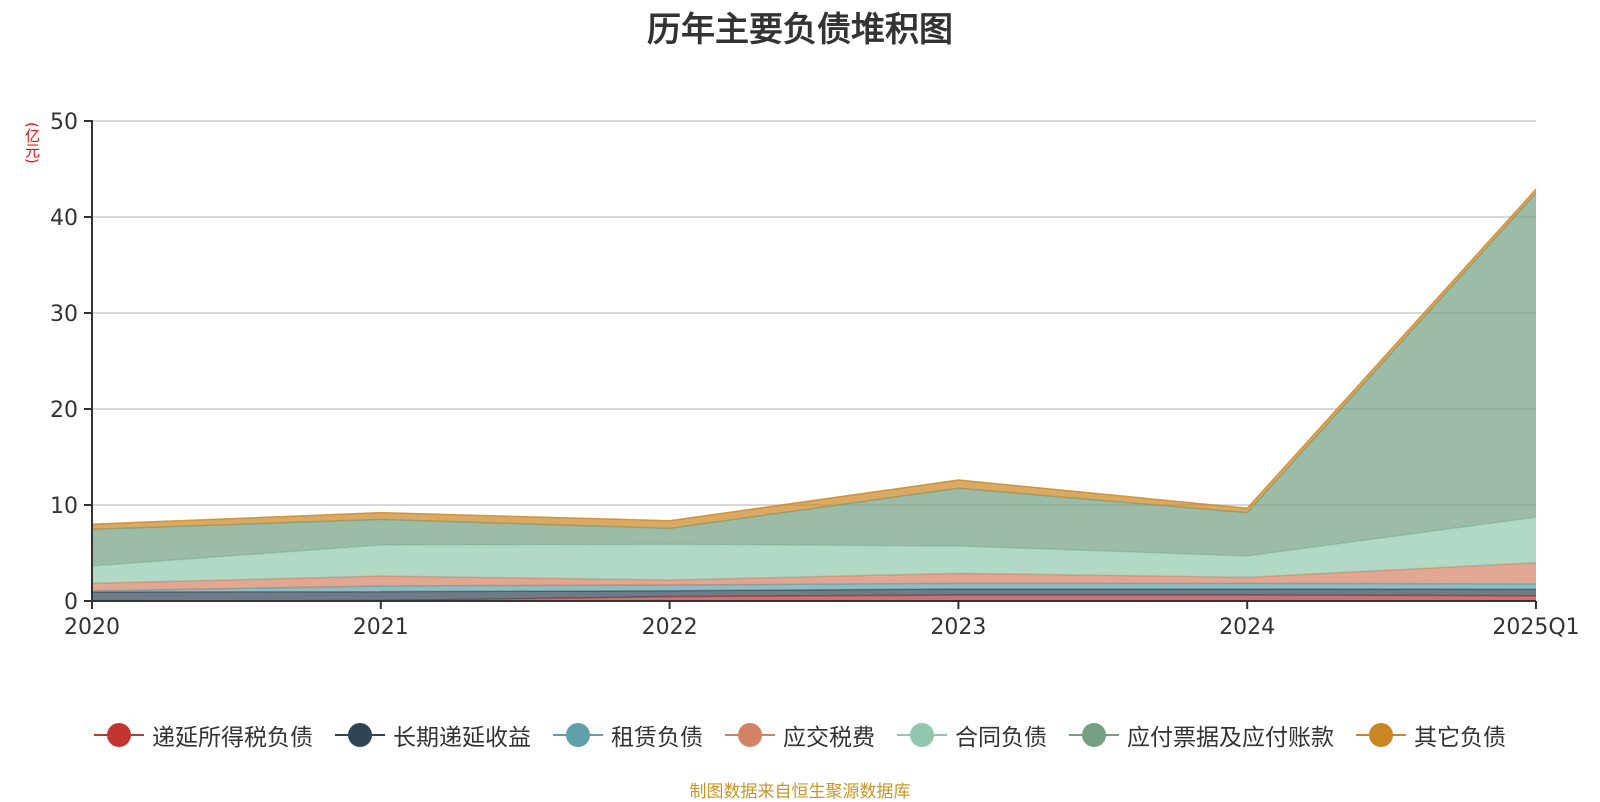 This screenshot has height=802, width=1600. I want to click on legend-label: 应交税费, so click(829, 738).